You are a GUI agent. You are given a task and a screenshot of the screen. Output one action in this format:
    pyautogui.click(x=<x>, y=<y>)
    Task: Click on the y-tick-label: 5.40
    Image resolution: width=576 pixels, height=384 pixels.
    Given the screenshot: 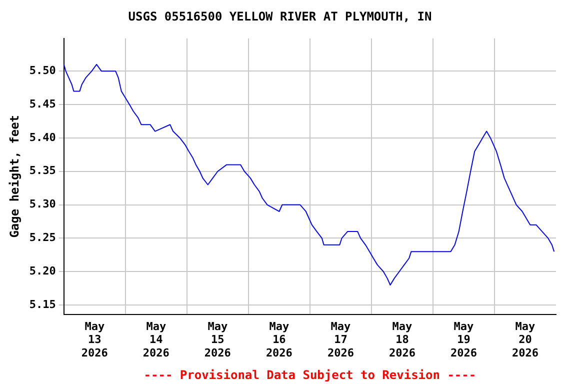 What is the action you would take?
    pyautogui.click(x=42, y=137)
    